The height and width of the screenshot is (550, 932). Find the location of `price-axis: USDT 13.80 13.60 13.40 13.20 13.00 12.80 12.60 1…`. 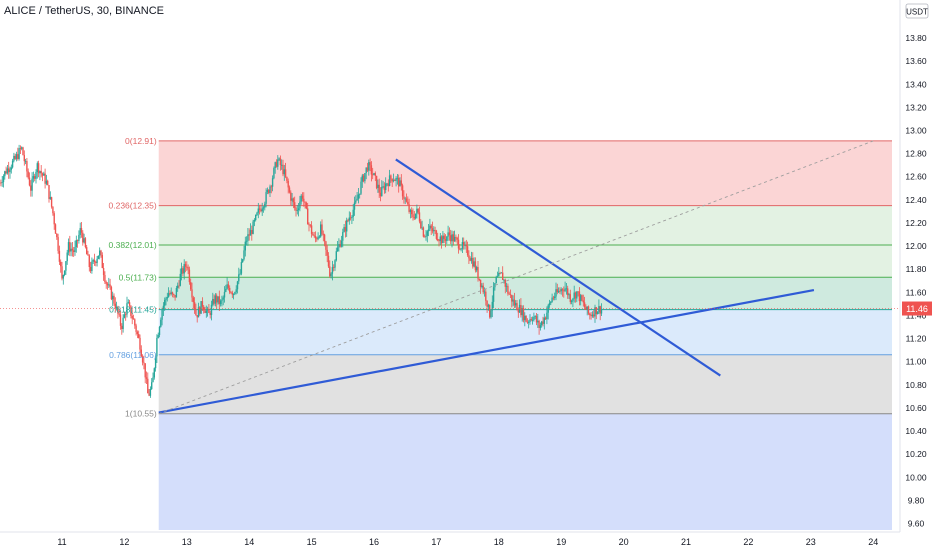

price-axis: USDT 13.80 13.60 13.40 13.20 13.00 12.80 12.60 1… is located at coordinates (915, 275).